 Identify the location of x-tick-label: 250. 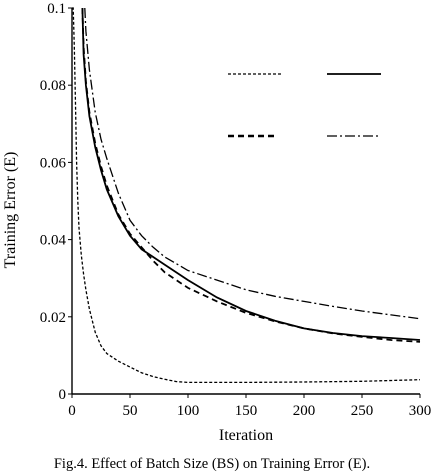
(362, 411).